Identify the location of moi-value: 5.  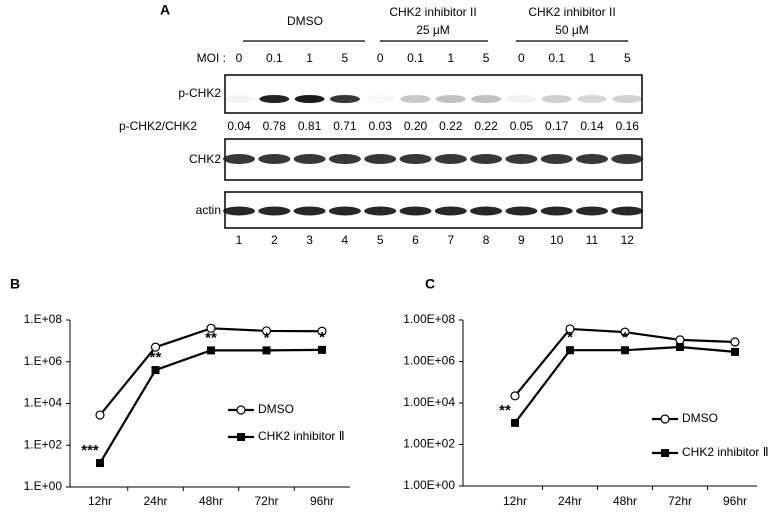
(627, 58).